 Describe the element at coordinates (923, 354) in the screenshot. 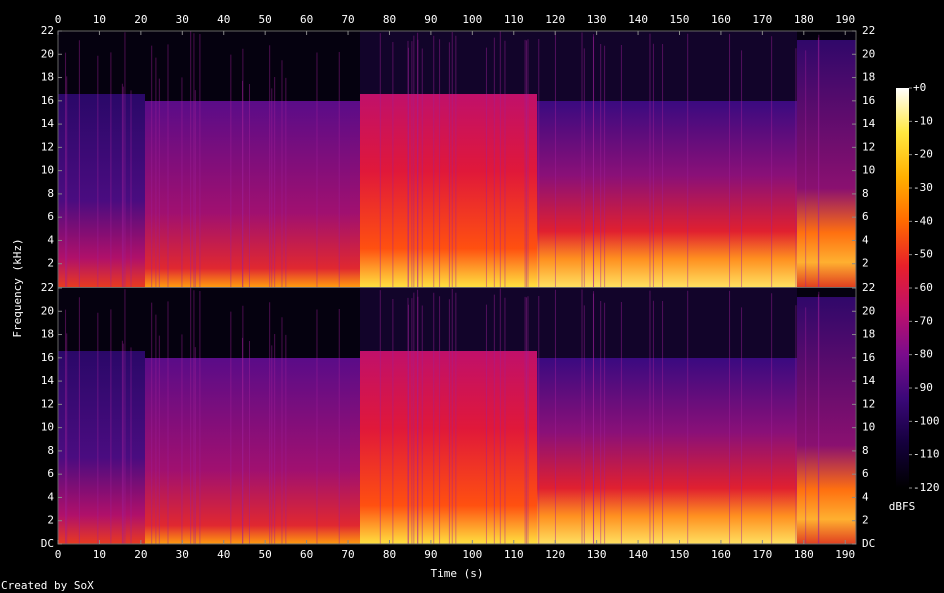

I see `colorbar-tick-label: -80` at that location.